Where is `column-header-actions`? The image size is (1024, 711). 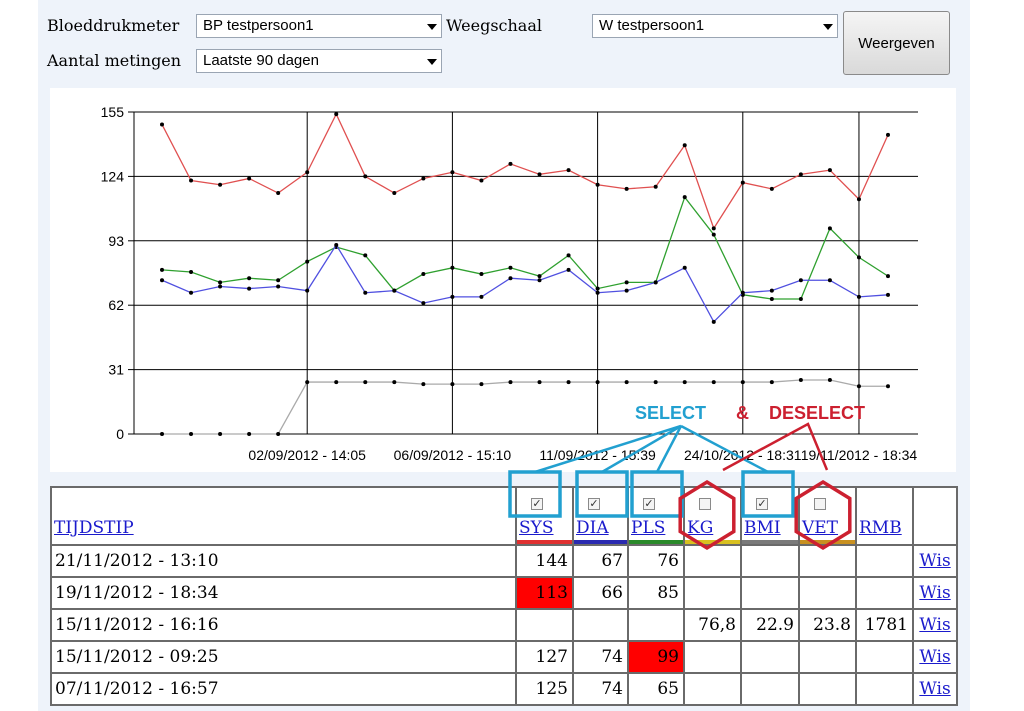
column-header-actions is located at coordinates (935, 516).